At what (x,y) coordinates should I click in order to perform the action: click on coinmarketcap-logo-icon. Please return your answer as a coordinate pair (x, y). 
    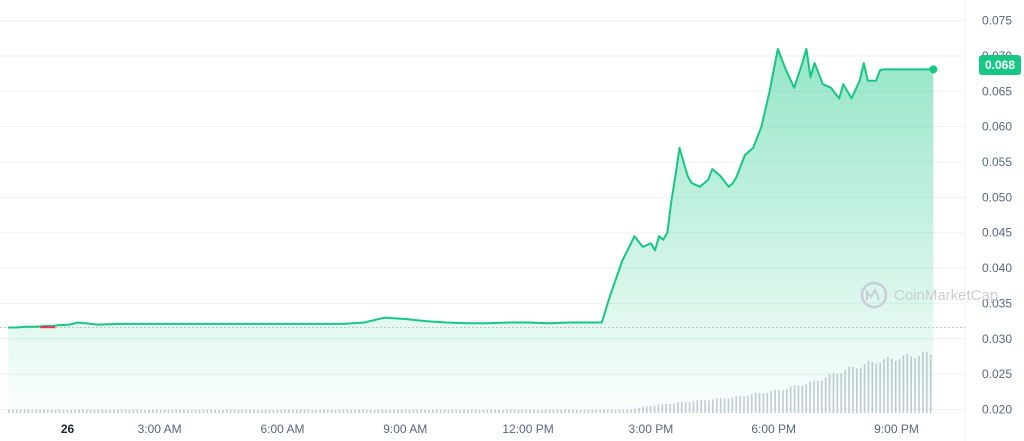
    Looking at the image, I should click on (874, 295).